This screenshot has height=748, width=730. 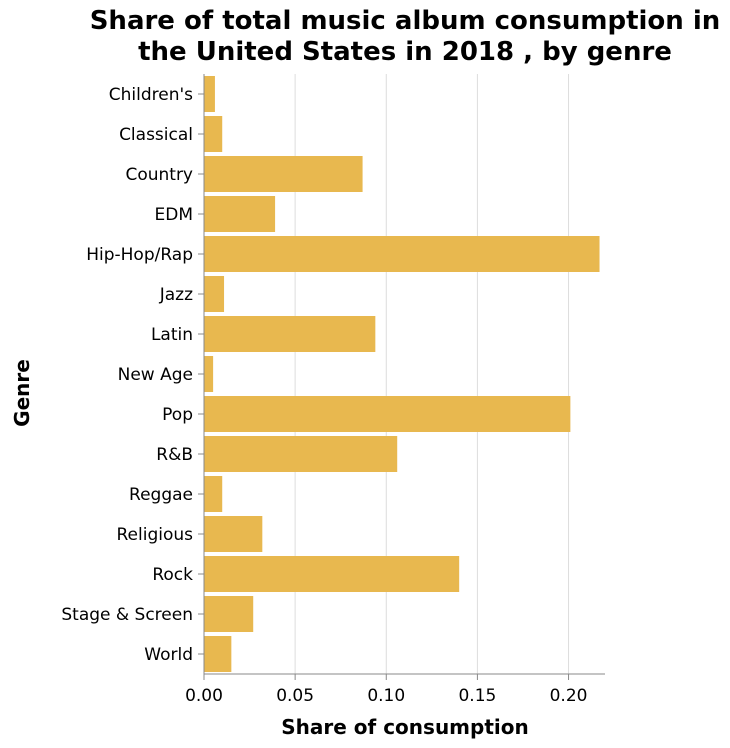 What do you see at coordinates (174, 455) in the screenshot?
I see `y-tick-label: R&B` at bounding box center [174, 455].